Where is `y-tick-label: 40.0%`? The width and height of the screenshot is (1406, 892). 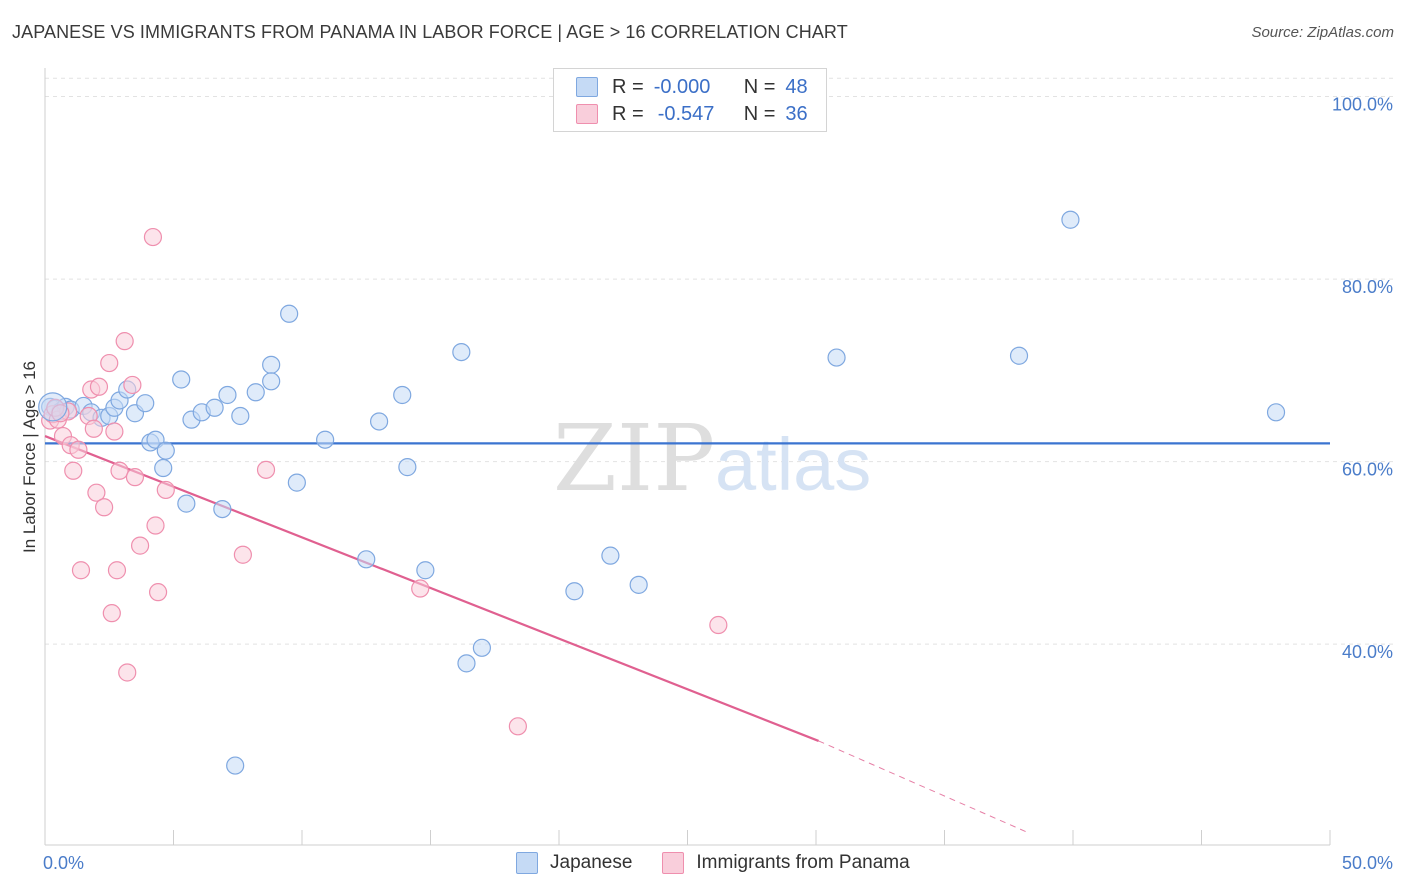 y-tick-label: 40.0% is located at coordinates (1367, 652).